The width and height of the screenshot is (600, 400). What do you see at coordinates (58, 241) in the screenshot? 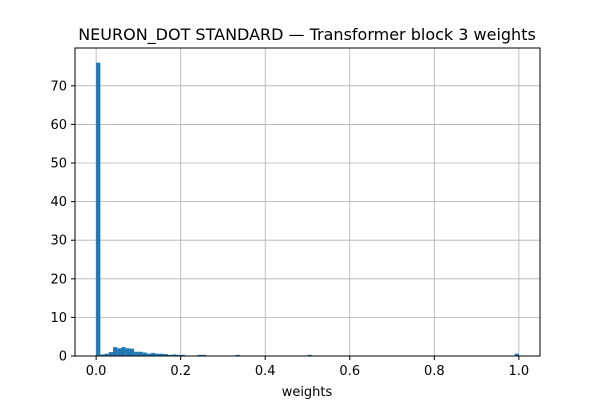
I see `y-tick-label: 30` at bounding box center [58, 241].